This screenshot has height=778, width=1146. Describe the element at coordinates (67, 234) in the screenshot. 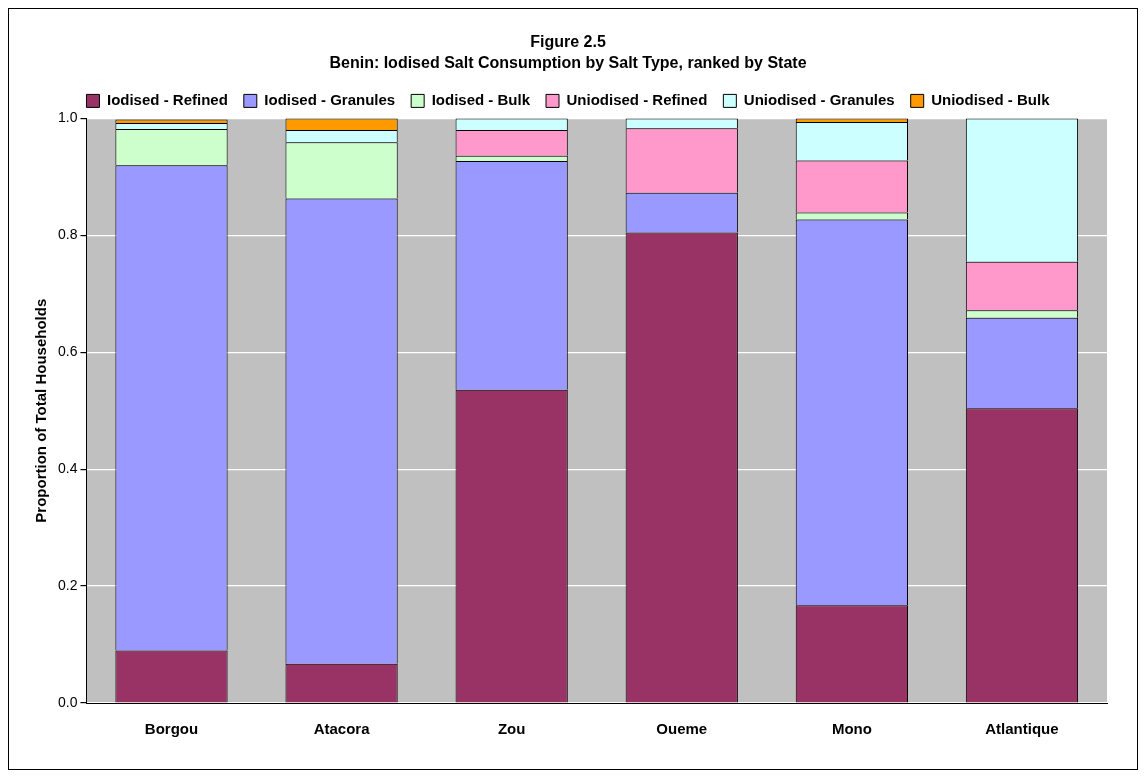

I see `y-tick-label: 0.8` at that location.